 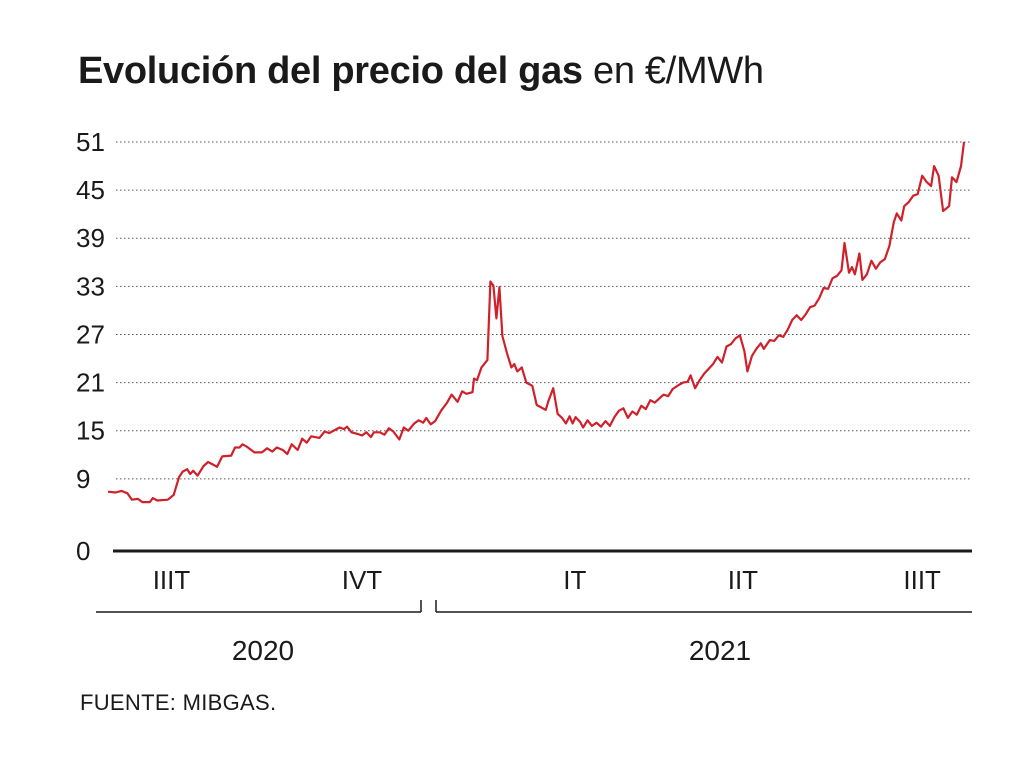 I want to click on y-axis-ticks: 0 9 15 21 27 33 39 45 51, so click(x=90, y=346).